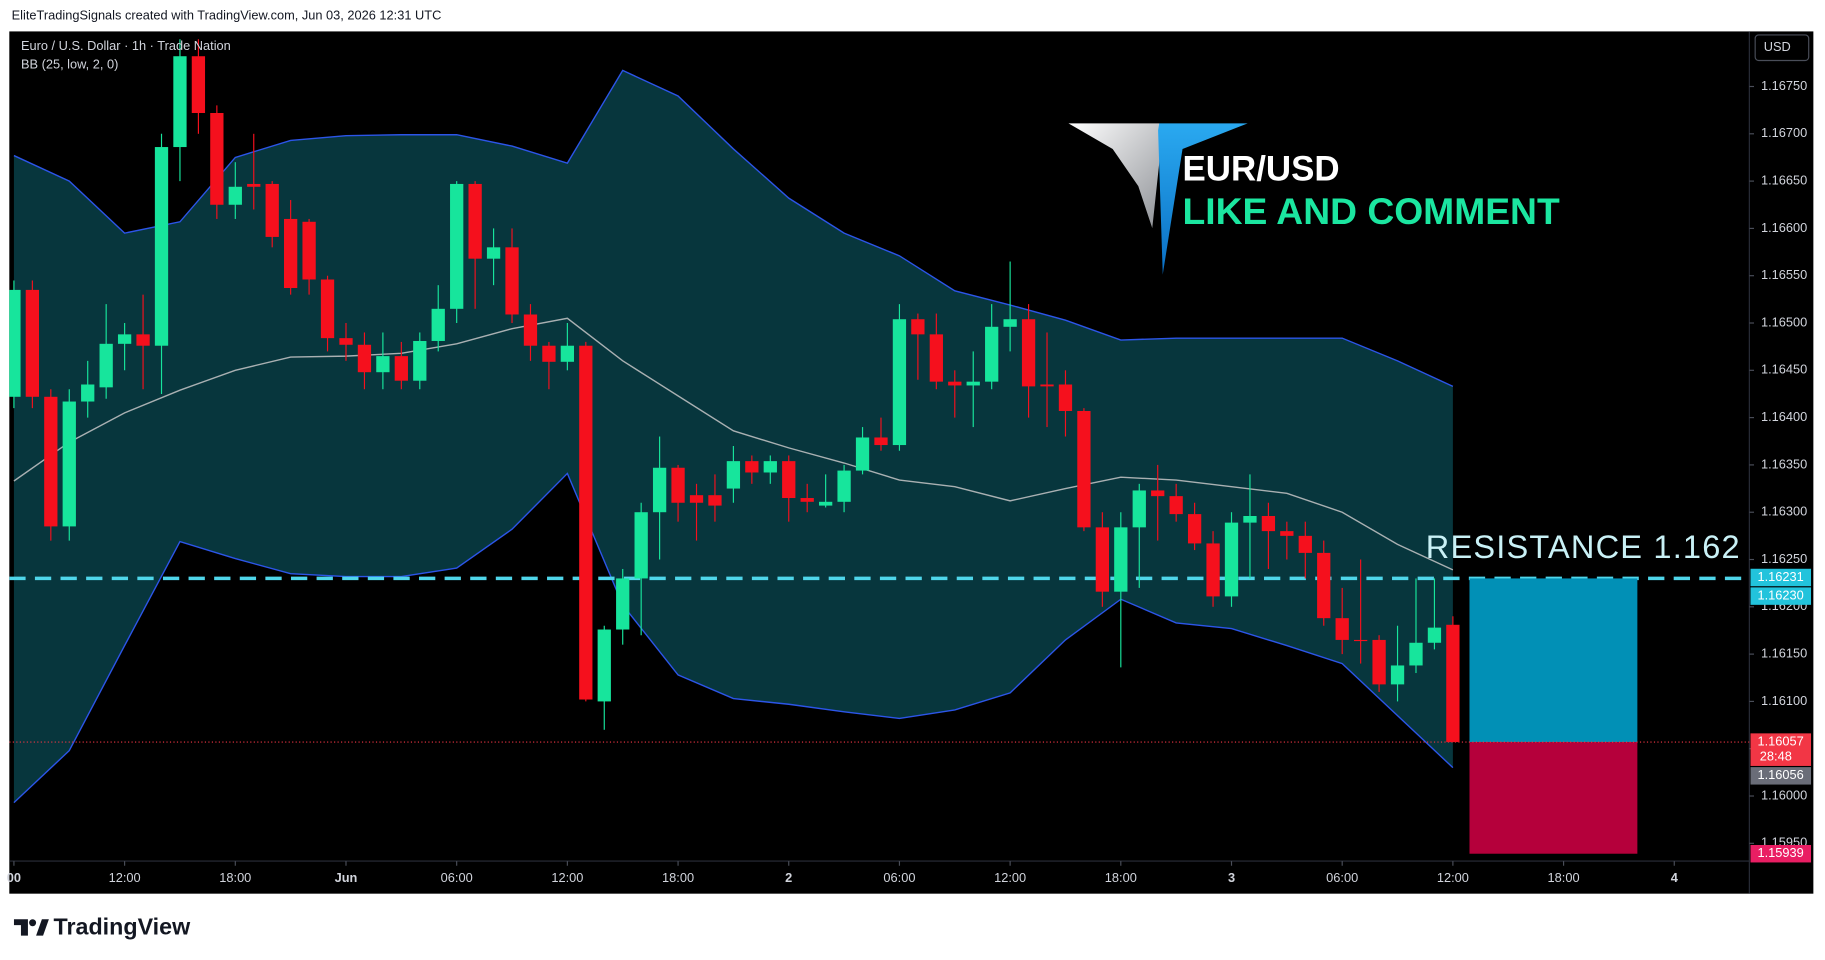  What do you see at coordinates (1231, 877) in the screenshot?
I see `x-tick-label: 3` at bounding box center [1231, 877].